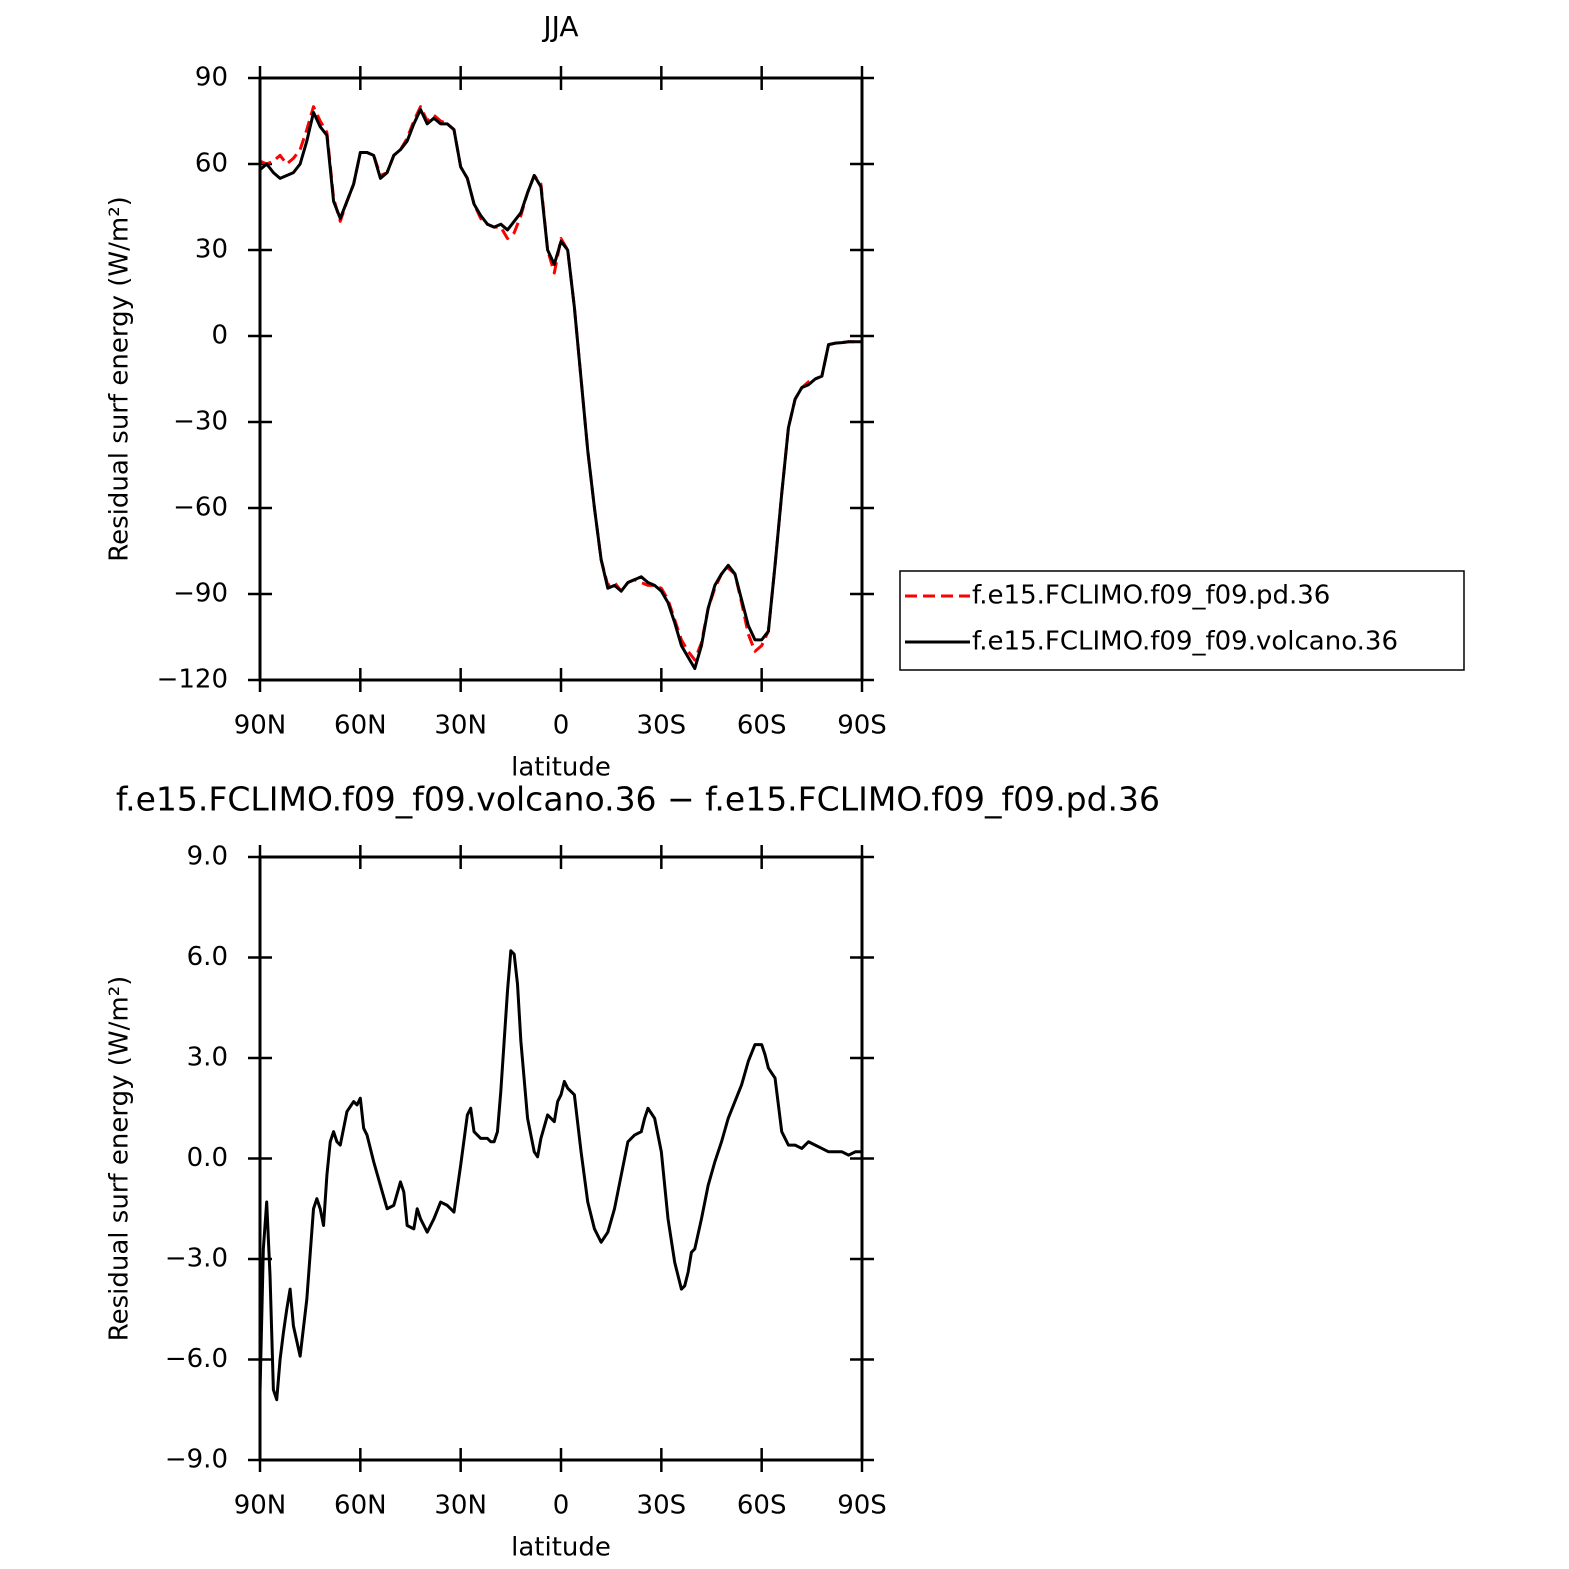 This screenshot has height=1569, width=1569. I want to click on y-tick-label: −30, so click(200, 422).